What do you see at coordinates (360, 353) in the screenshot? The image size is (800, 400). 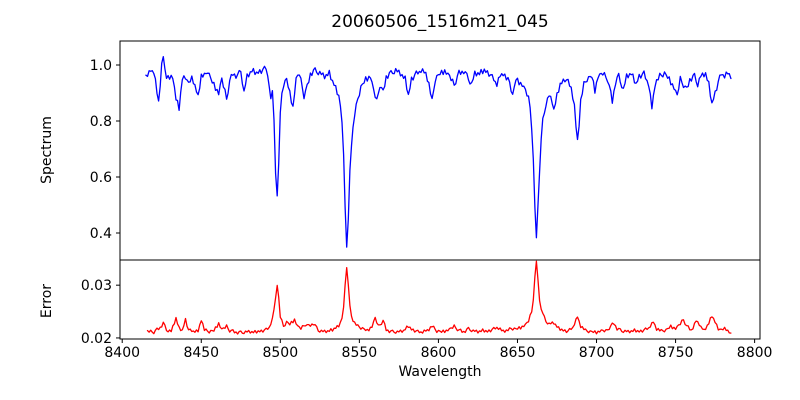 I see `x-tick-label: 8550` at bounding box center [360, 353].